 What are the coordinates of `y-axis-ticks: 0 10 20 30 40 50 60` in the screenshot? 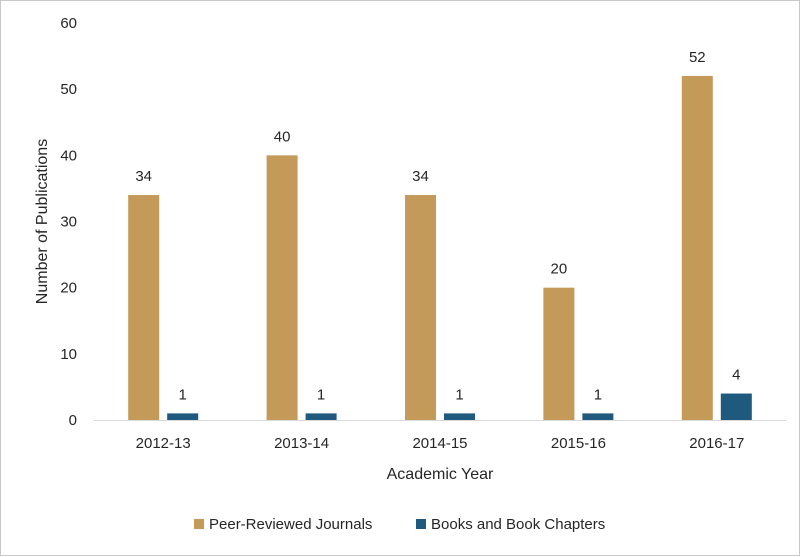 It's located at (68, 222).